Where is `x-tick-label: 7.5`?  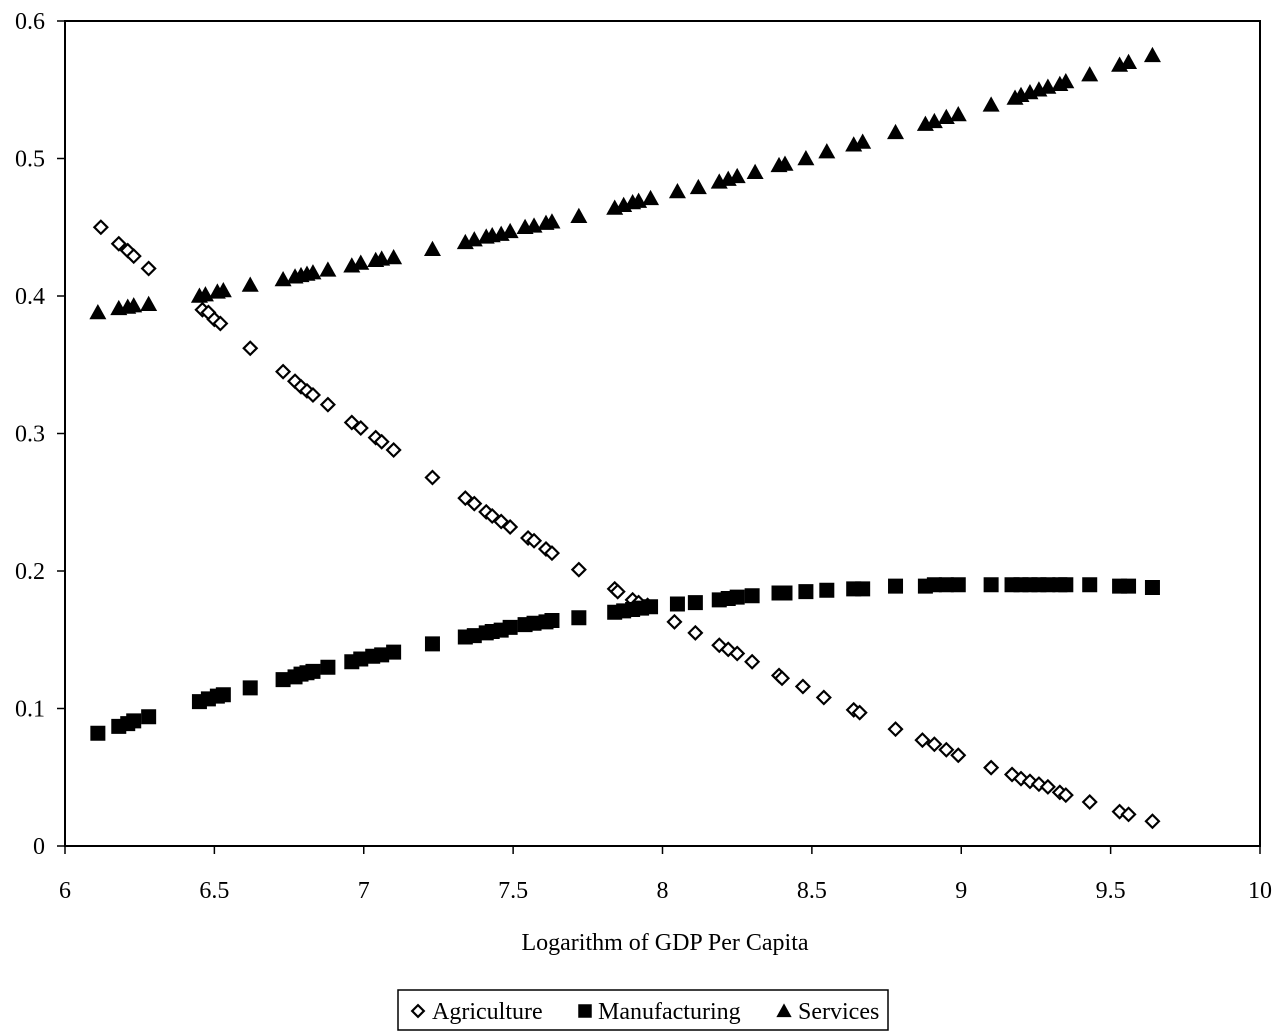
x-tick-label: 7.5 is located at coordinates (513, 891).